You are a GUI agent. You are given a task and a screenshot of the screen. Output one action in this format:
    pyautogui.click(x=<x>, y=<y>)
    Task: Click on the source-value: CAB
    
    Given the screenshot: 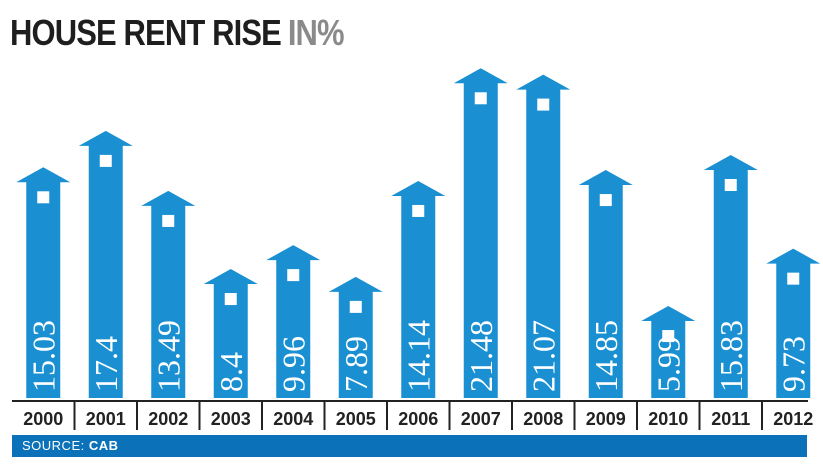 What is the action you would take?
    pyautogui.click(x=103, y=445)
    